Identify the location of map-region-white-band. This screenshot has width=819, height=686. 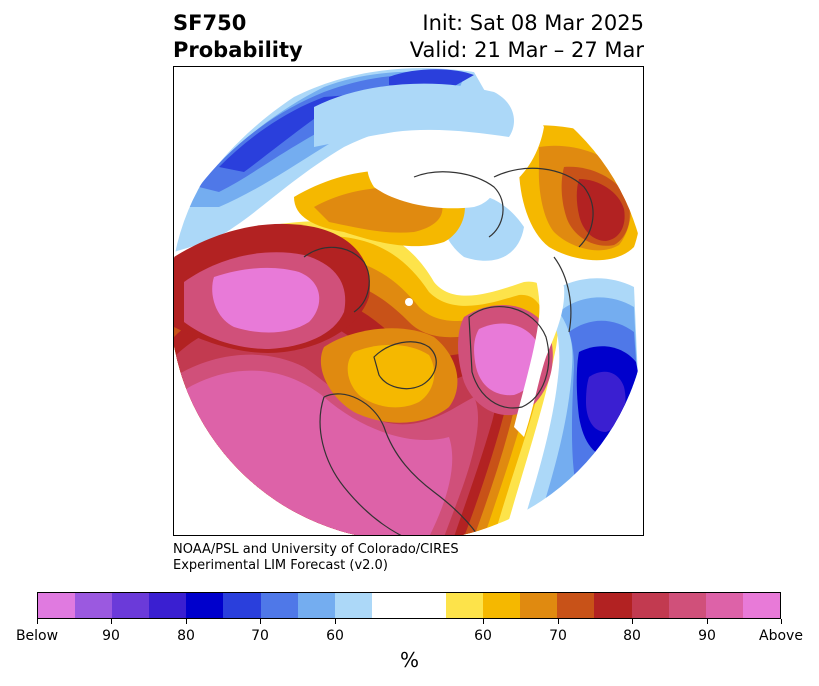
(539, 350).